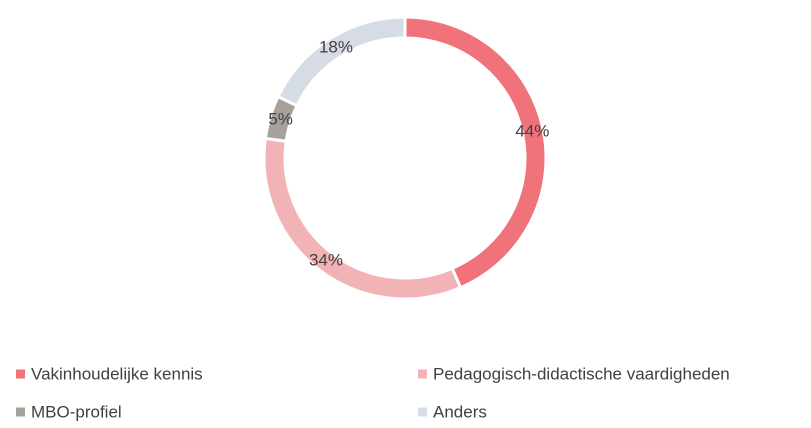  What do you see at coordinates (326, 260) in the screenshot?
I see `data-label: 34%` at bounding box center [326, 260].